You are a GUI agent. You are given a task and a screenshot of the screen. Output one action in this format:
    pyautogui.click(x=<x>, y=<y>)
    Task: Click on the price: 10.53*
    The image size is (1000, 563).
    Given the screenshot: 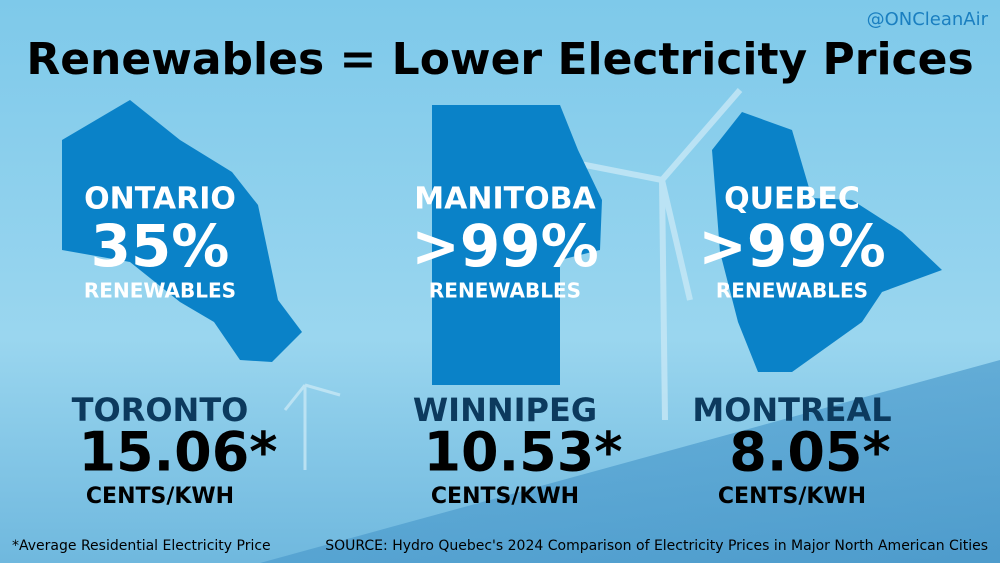 What is the action you would take?
    pyautogui.click(x=522, y=452)
    